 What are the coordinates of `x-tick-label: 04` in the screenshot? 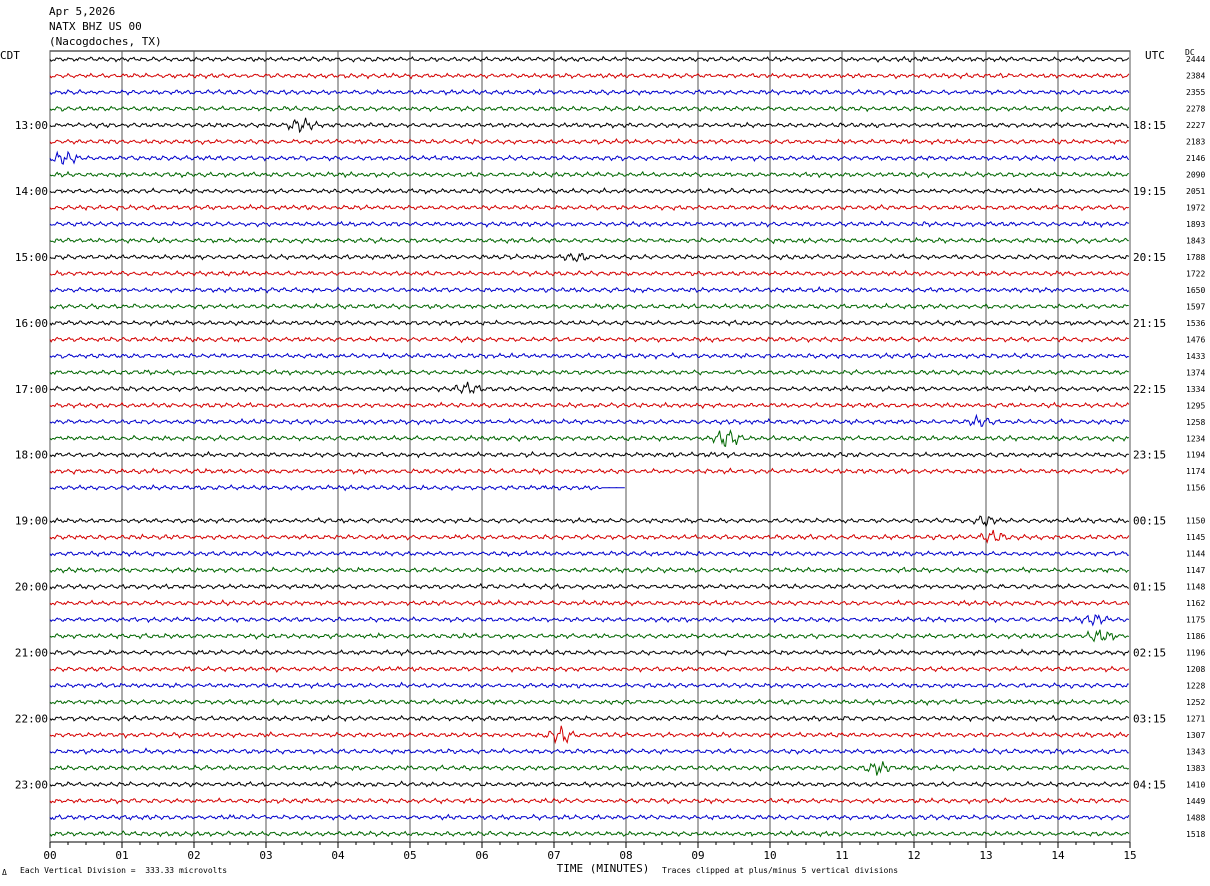 It's located at (338, 855).